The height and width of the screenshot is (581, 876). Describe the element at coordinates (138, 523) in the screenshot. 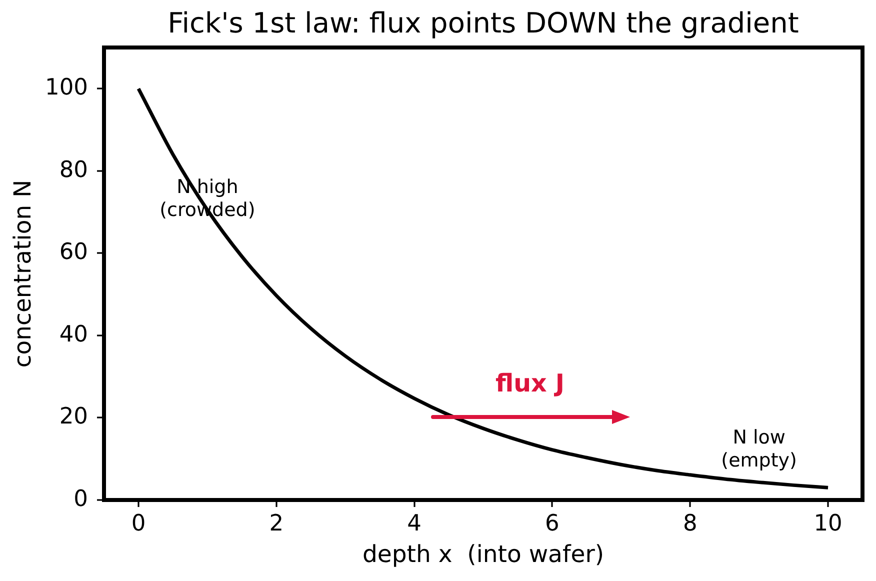

I see `x-tick-label: 0` at that location.